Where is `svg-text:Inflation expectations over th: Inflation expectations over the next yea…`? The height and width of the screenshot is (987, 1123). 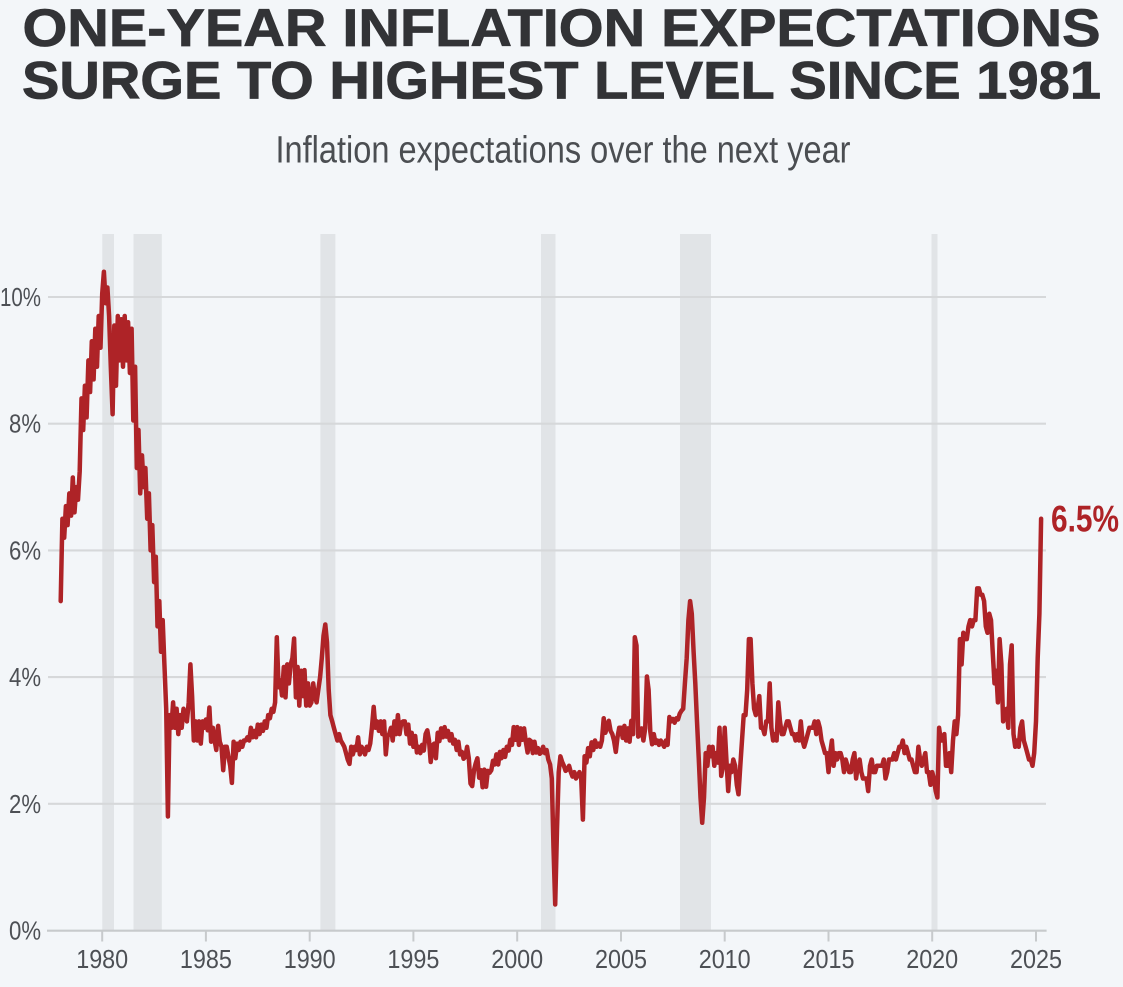 svg-text:Inflation expectations over th: Inflation expectations over the next yea… is located at coordinates (563, 151).